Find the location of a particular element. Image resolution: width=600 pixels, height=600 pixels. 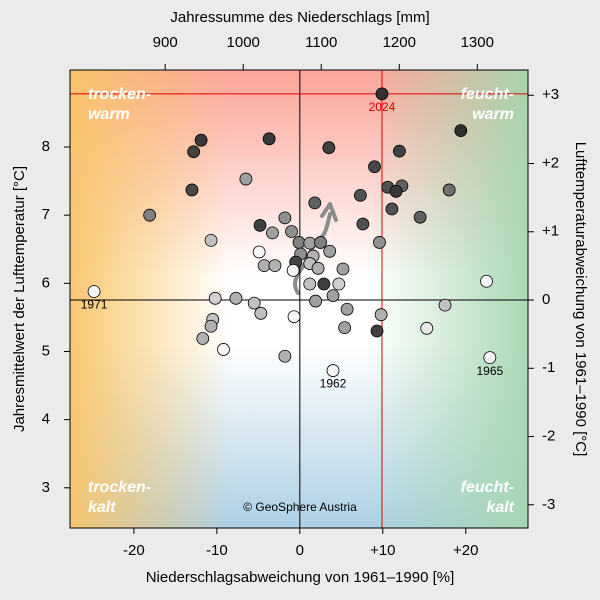

x-tick-label: +20 is located at coordinates (465, 550).